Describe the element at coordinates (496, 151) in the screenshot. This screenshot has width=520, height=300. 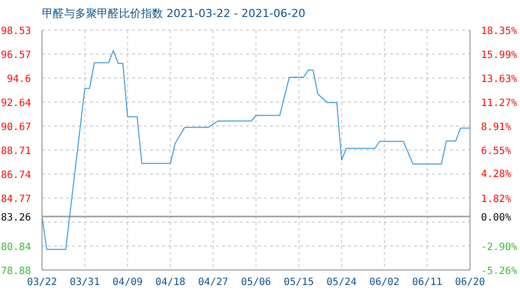
I see `y2-tick-label: 6.55%` at that location.